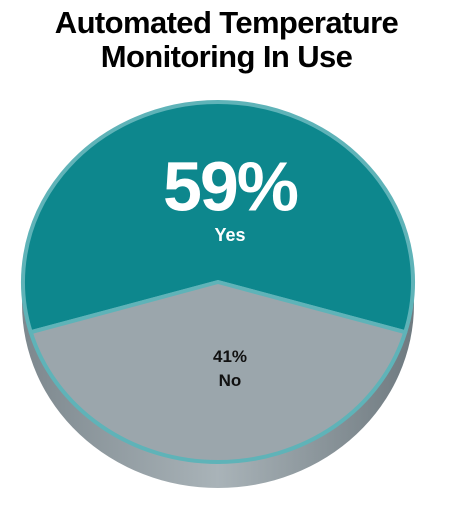 The image size is (453, 519). I want to click on value-label: 59%, so click(230, 186).